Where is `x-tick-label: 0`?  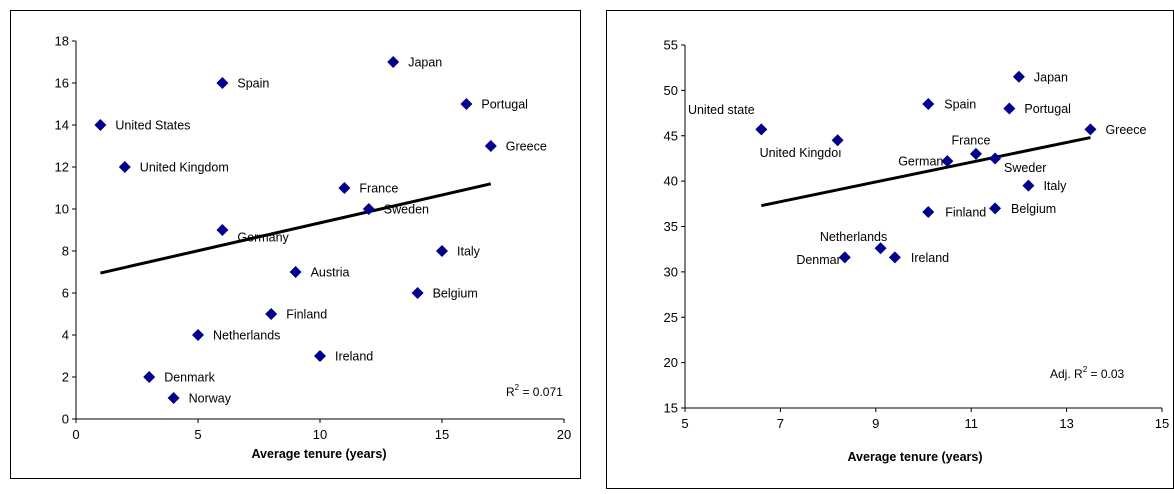 x-tick-label: 0 is located at coordinates (75, 434).